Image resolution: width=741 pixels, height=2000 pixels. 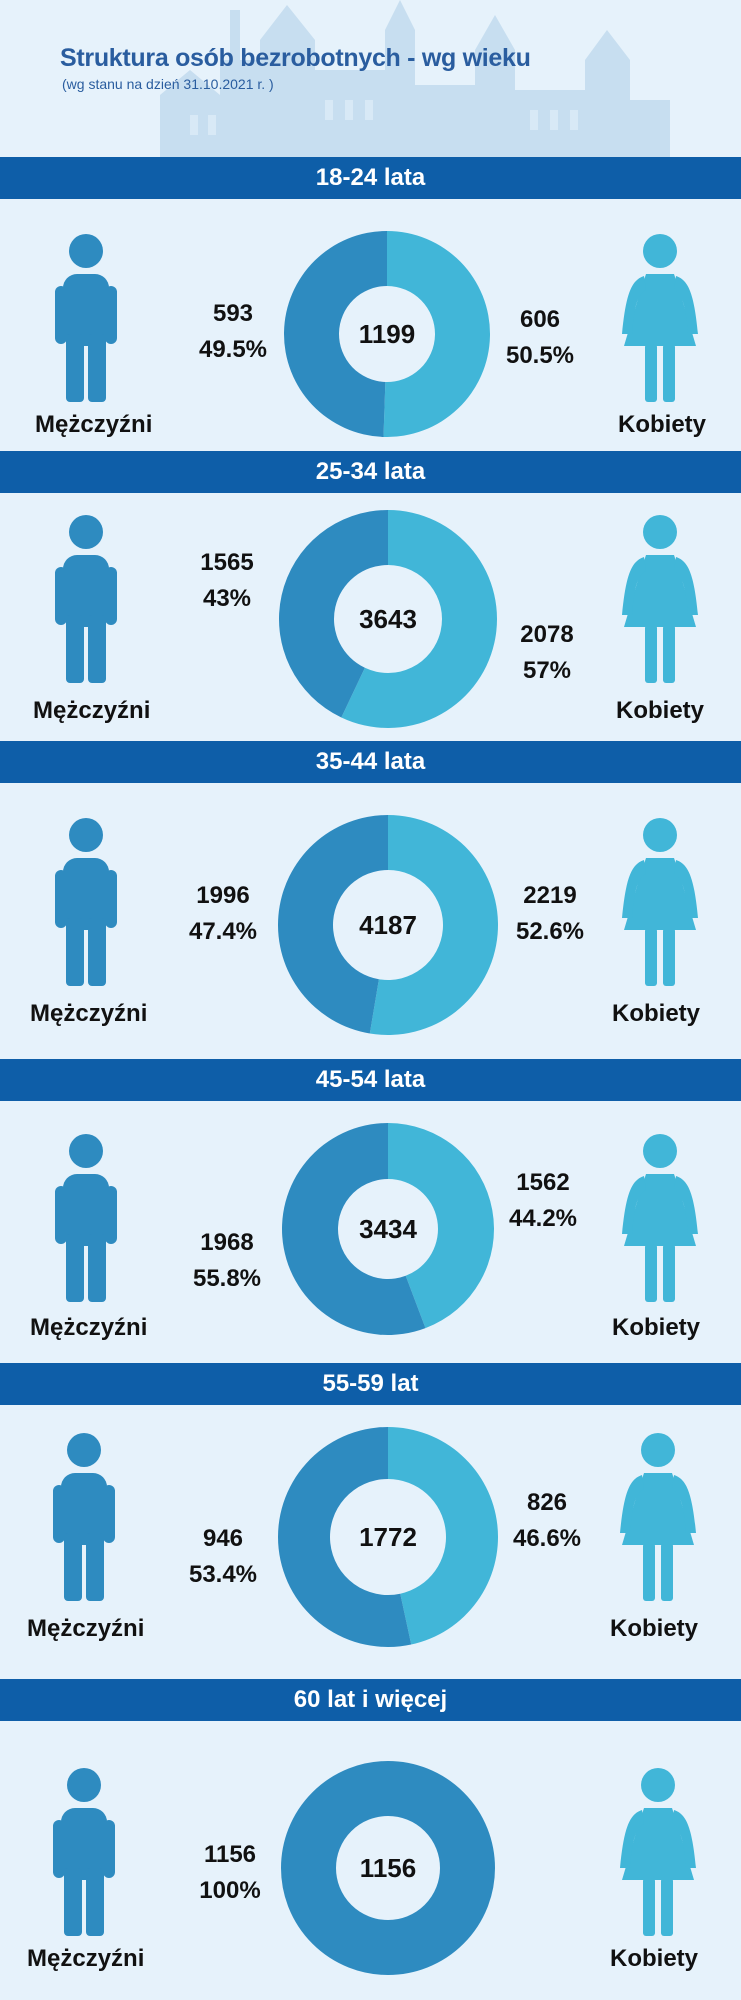 I want to click on men-percent: 47.4%, so click(x=223, y=931).